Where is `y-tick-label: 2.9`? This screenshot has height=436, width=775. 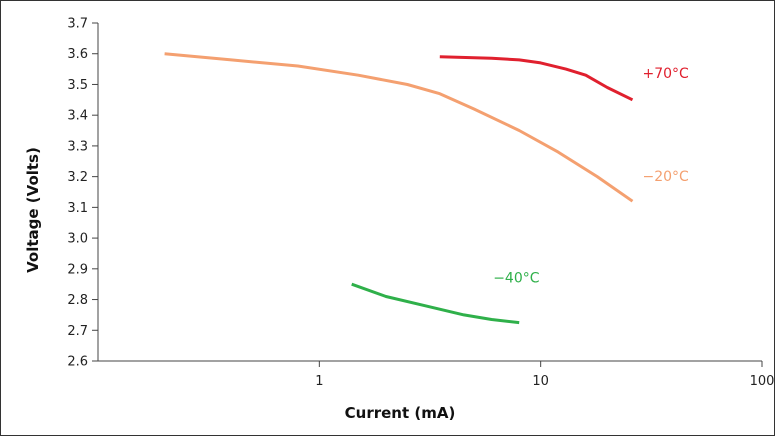 y-tick-label: 2.9 is located at coordinates (77, 269).